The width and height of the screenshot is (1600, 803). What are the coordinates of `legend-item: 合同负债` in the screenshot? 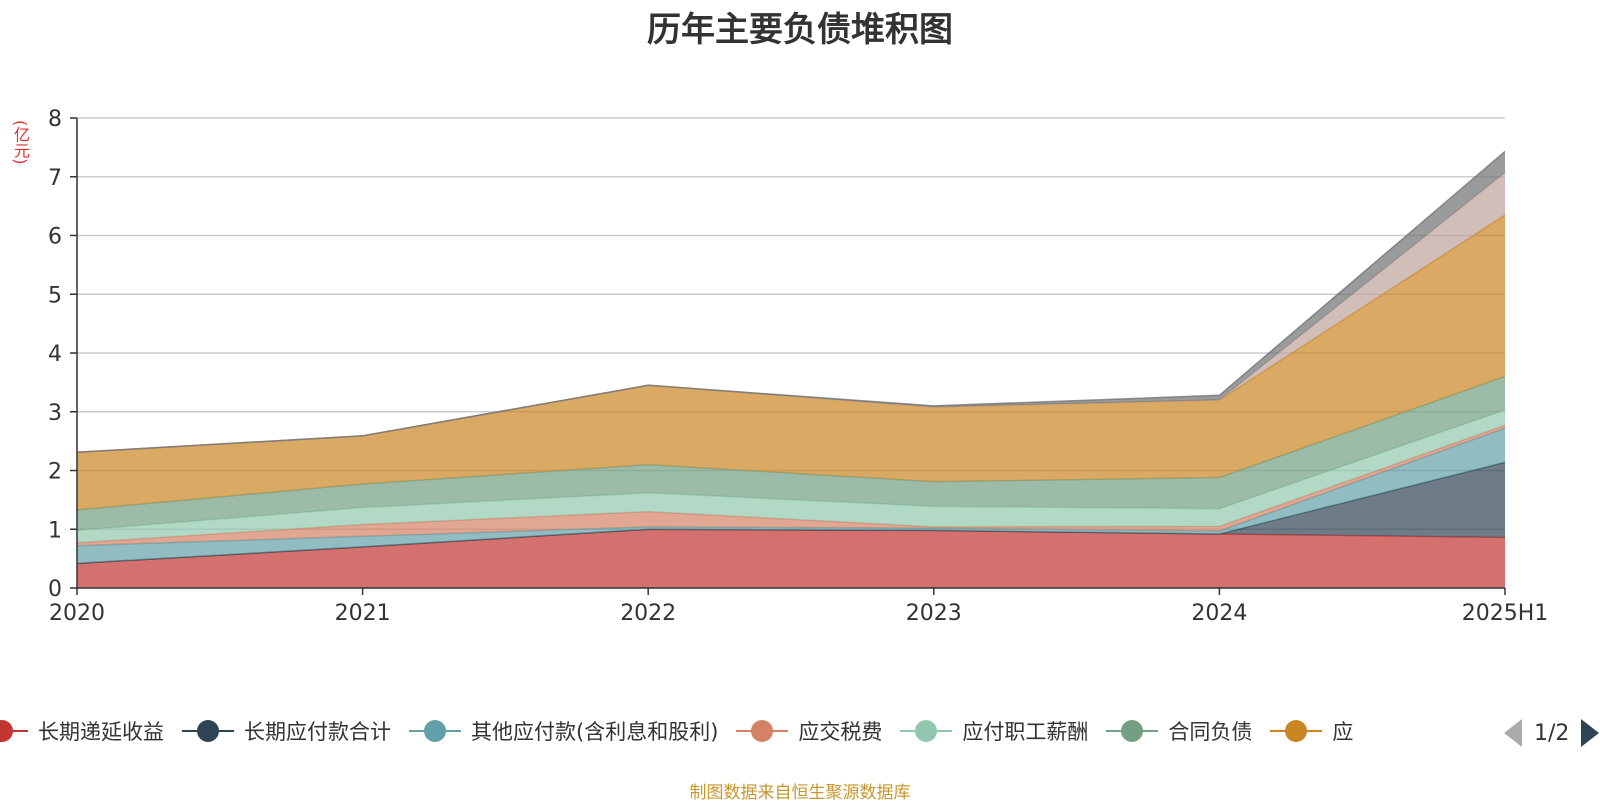 It's located at (1179, 731).